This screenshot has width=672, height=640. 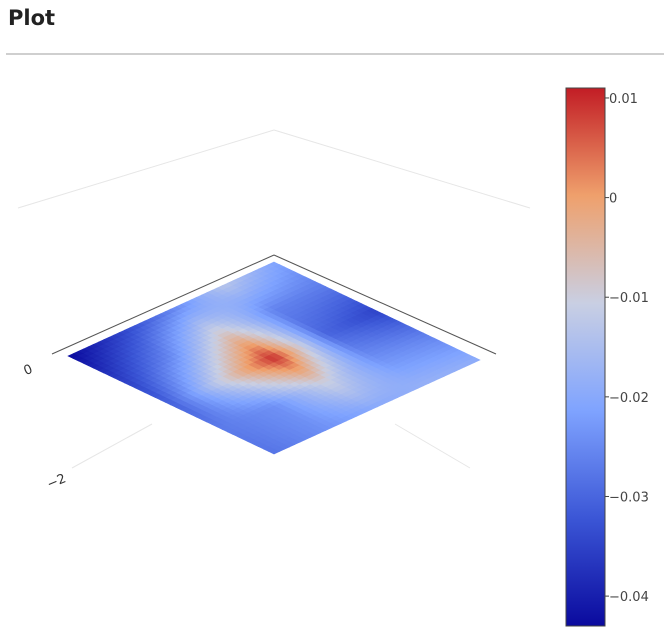 I want to click on colorbar-ticks: 0.01 0 −0.01 −0.02 −0.03 −0.04, so click(x=627, y=348).